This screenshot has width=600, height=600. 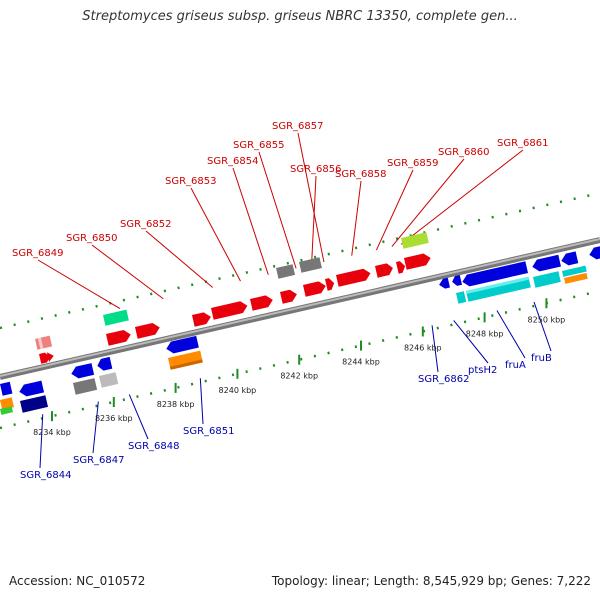 What do you see at coordinates (238, 390) in the screenshot?
I see `scale-label: 8240 kbp` at bounding box center [238, 390].